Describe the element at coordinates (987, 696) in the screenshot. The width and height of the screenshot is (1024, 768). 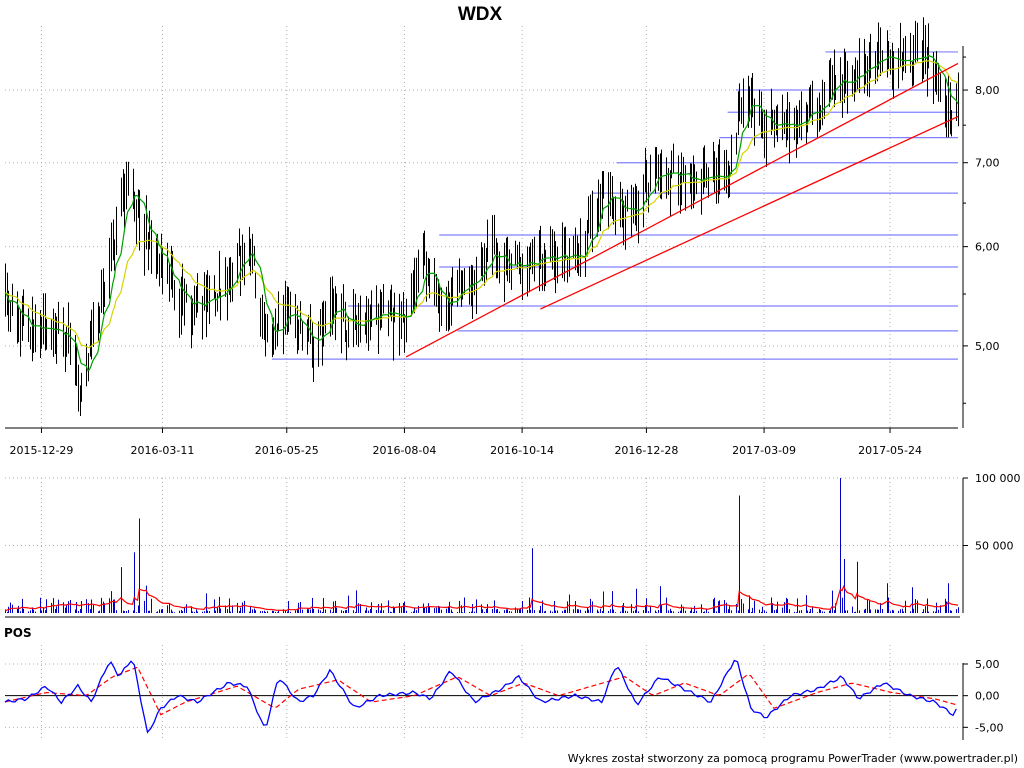
I see `osc-y-tick-label-1: 0,00` at that location.